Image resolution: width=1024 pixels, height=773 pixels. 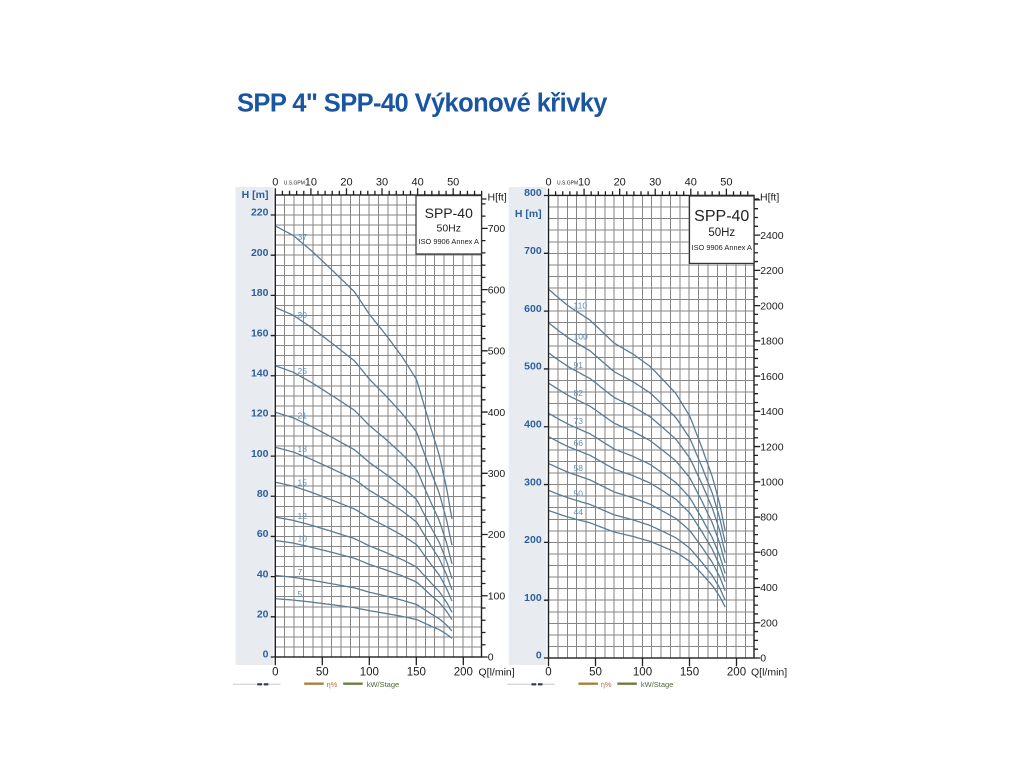 I want to click on svg-text: 110, so click(x=581, y=305).